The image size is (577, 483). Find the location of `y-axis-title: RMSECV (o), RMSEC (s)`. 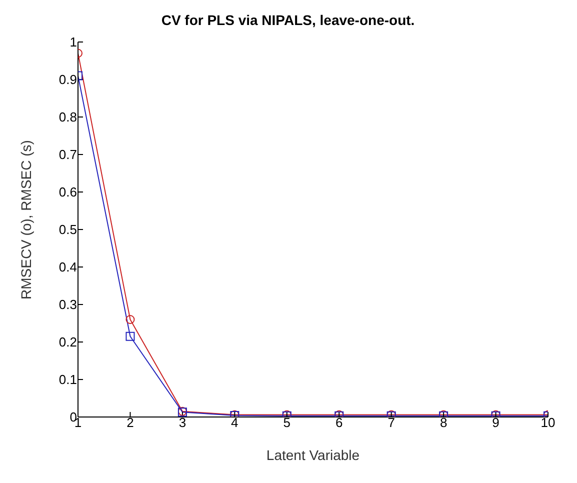

y-axis-title: RMSECV (o), RMSEC (s) is located at coordinates (26, 220).